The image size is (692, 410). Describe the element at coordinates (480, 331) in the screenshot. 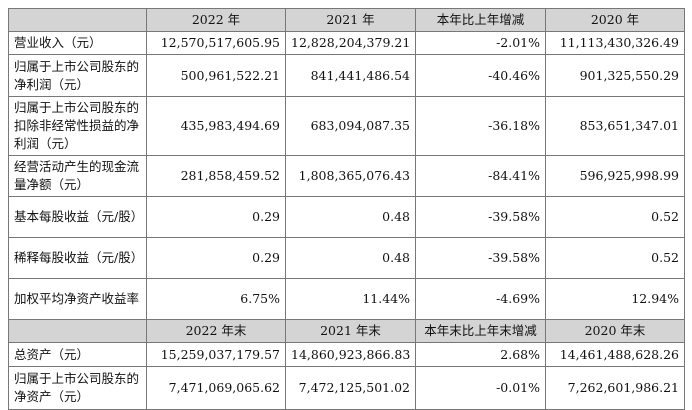

I see `header-cell: 本年末比上年末增减` at that location.